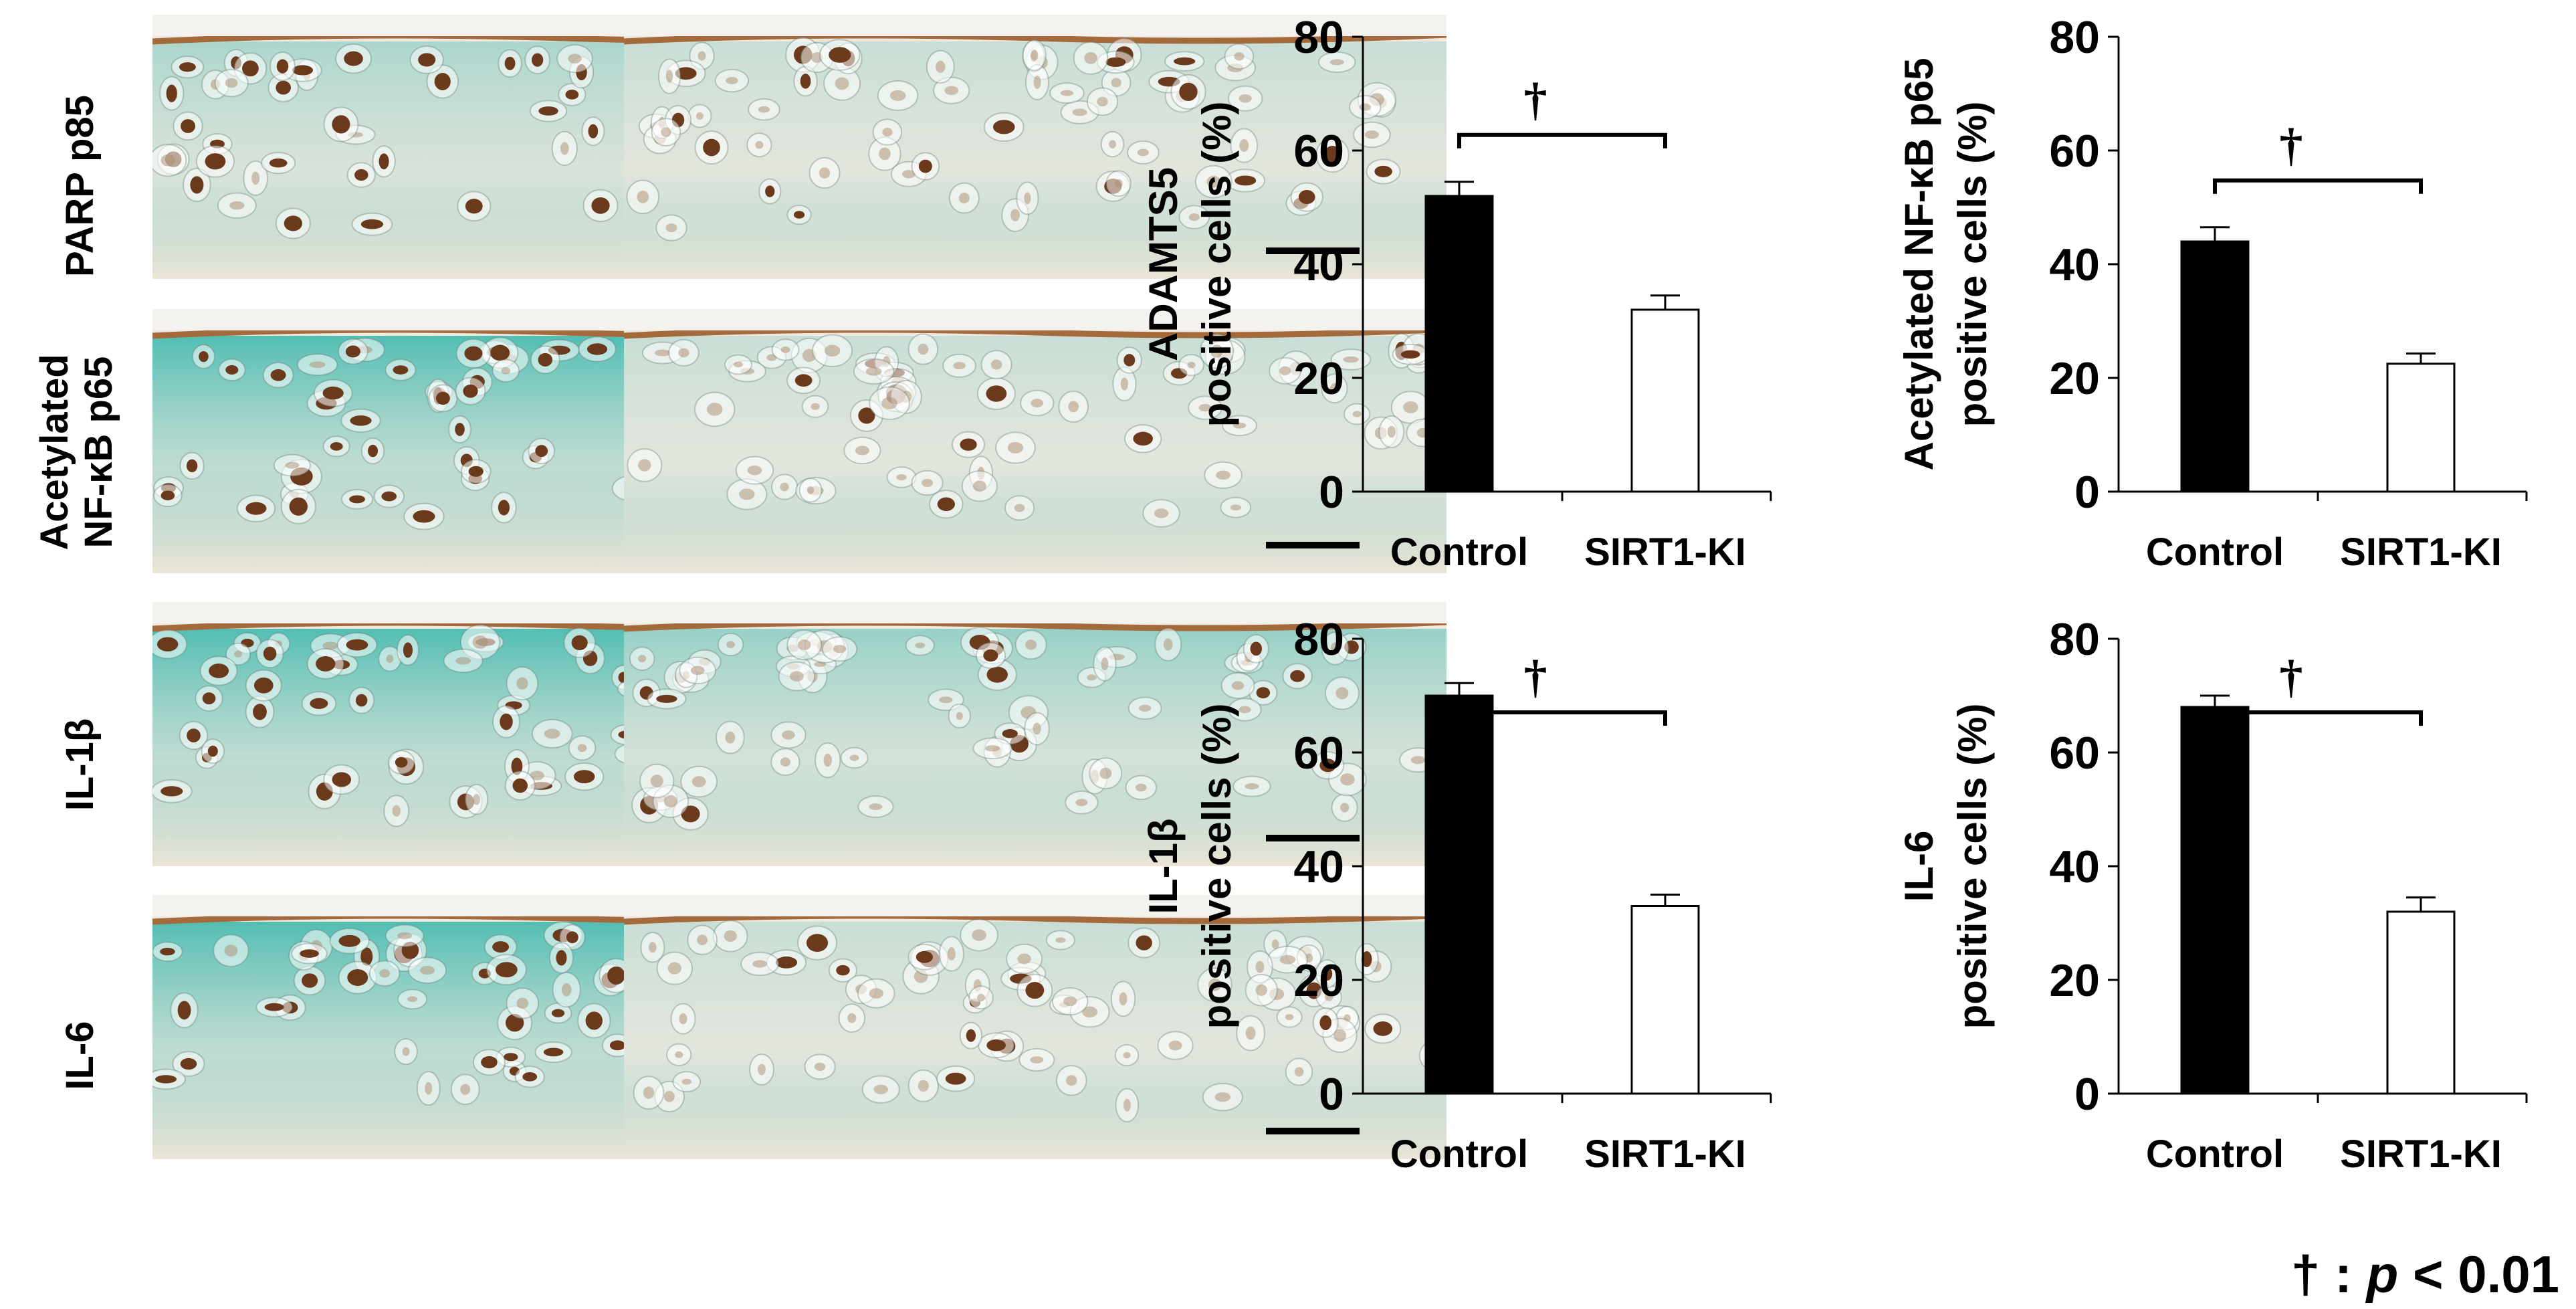 The width and height of the screenshot is (2576, 1309). I want to click on y-tick-label: 80, so click(2074, 639).